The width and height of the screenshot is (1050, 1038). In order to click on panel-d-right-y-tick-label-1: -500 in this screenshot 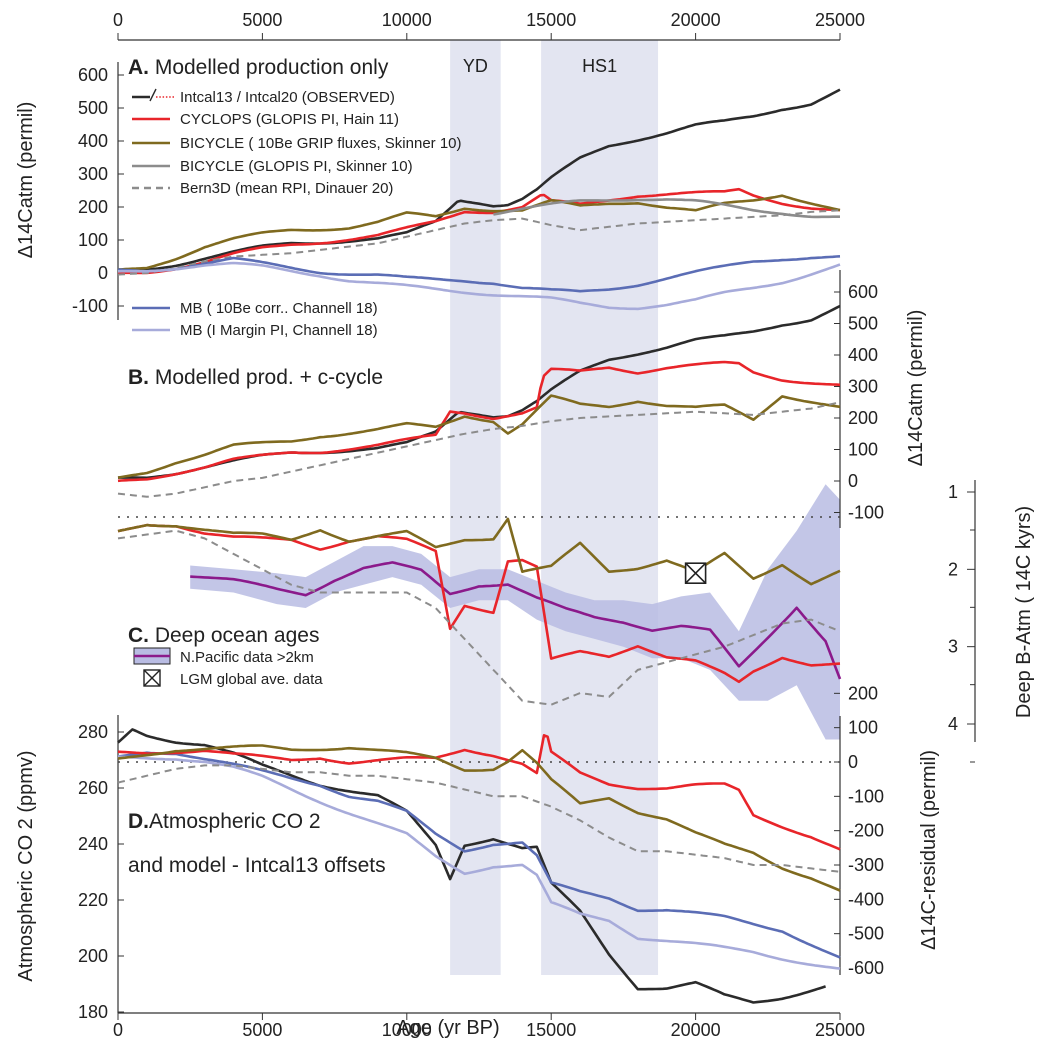, I will do `click(866, 934)`.